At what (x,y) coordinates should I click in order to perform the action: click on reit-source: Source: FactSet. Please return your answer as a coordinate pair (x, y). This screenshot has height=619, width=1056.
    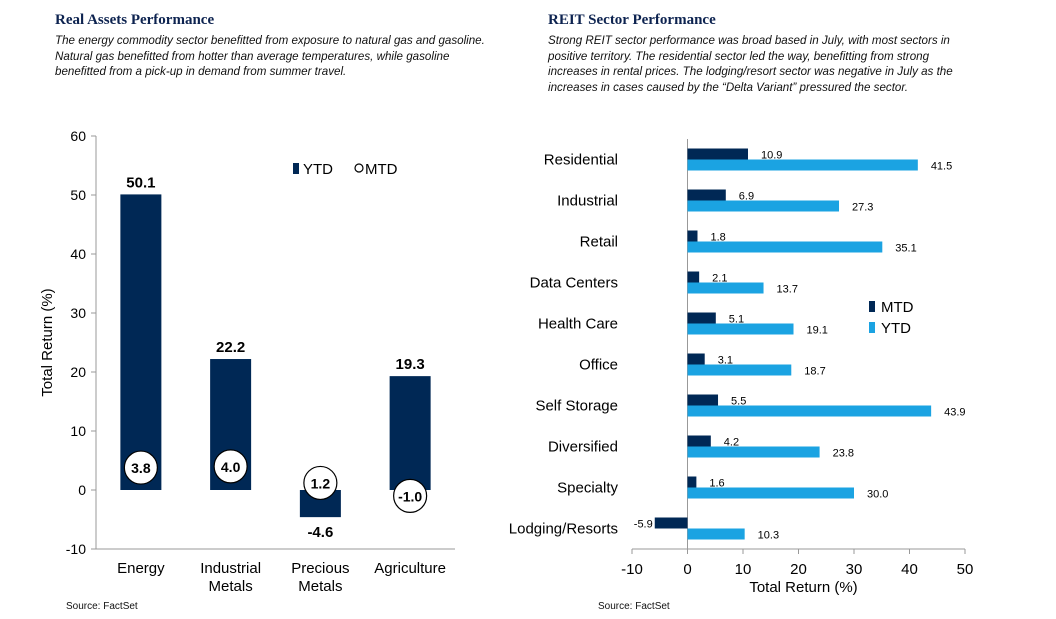
    Looking at the image, I should click on (634, 606).